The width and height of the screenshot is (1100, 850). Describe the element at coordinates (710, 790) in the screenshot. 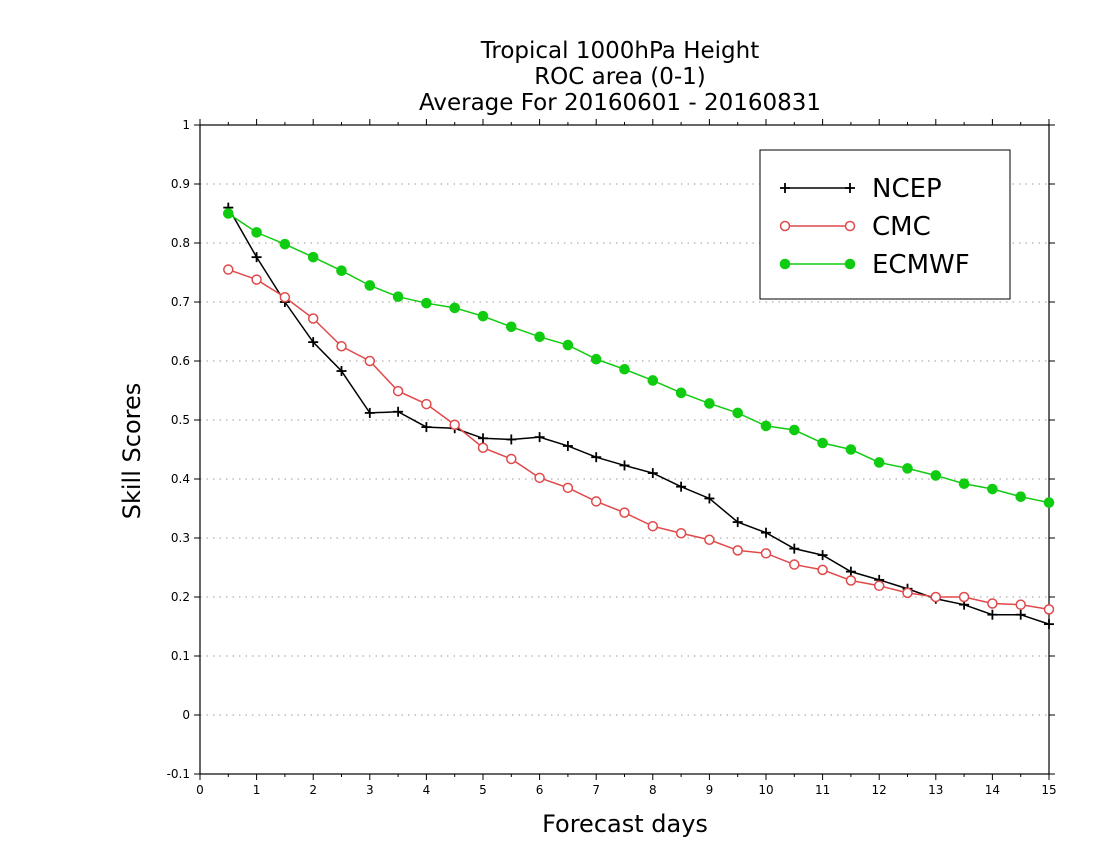

I see `x-tick-label: 9` at that location.